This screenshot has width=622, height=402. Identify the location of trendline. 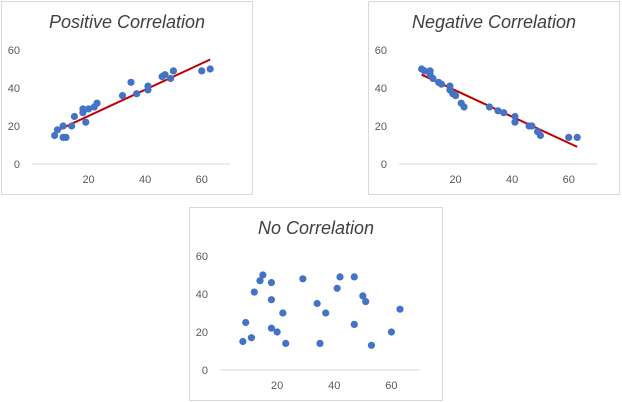
(132, 95).